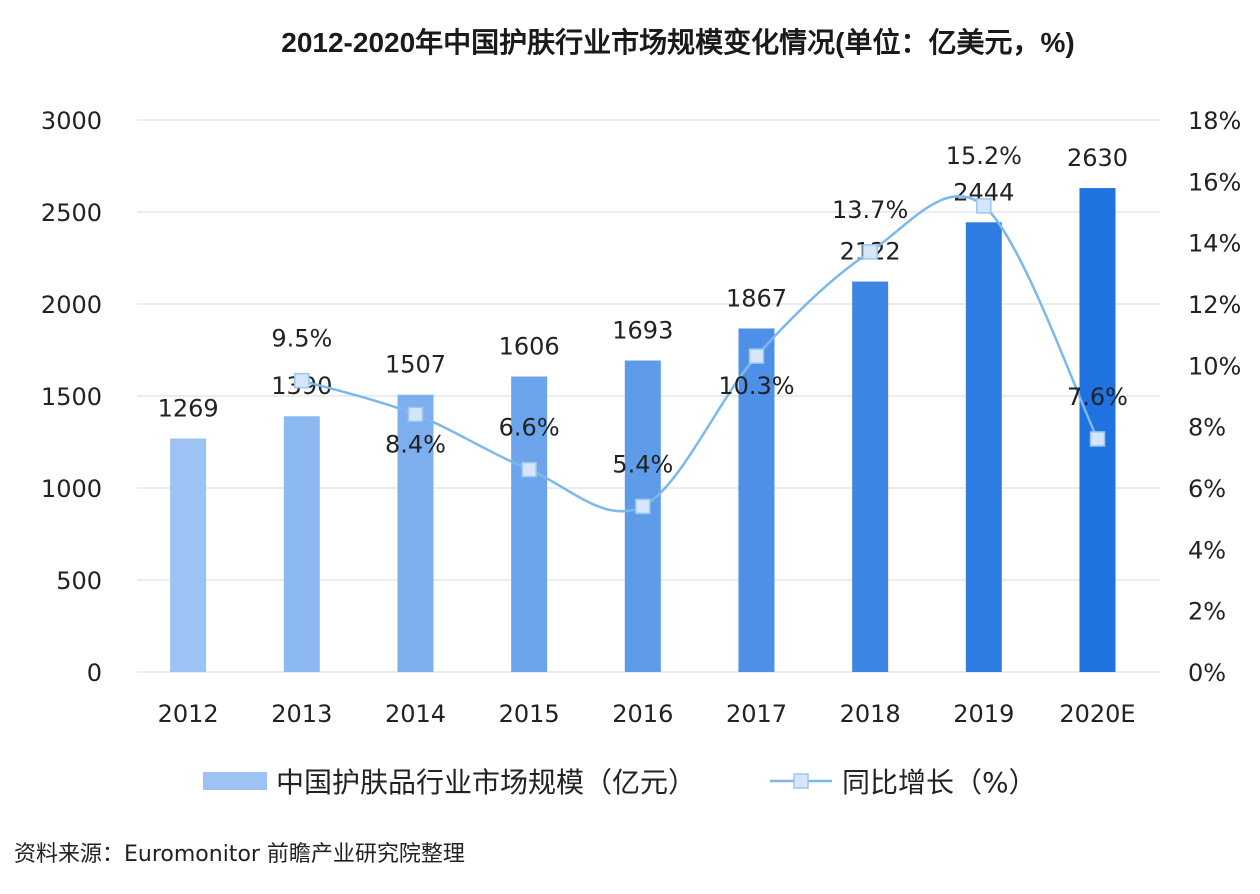  Describe the element at coordinates (1097, 714) in the screenshot. I see `x-tick-label: 2020E` at that location.